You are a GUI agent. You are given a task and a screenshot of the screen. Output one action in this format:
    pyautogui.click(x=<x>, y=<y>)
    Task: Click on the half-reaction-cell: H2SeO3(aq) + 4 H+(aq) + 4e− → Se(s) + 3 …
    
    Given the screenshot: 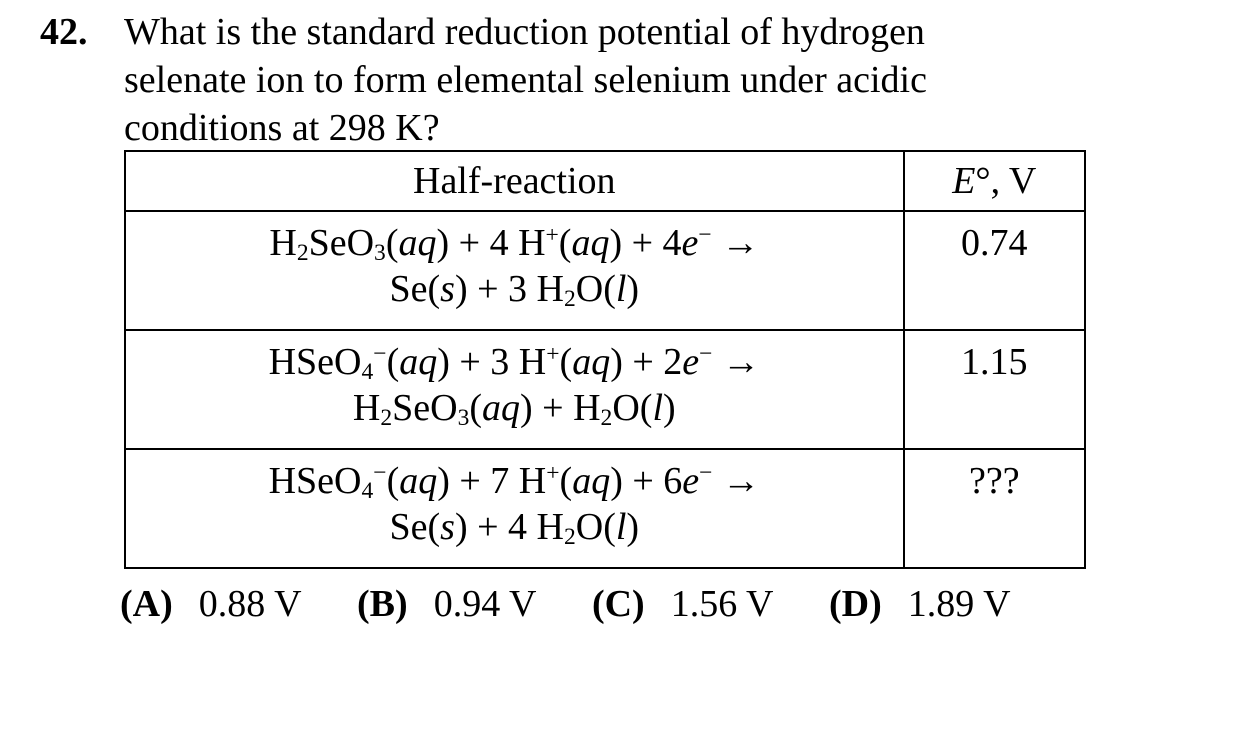 What is the action you would take?
    pyautogui.click(x=514, y=270)
    